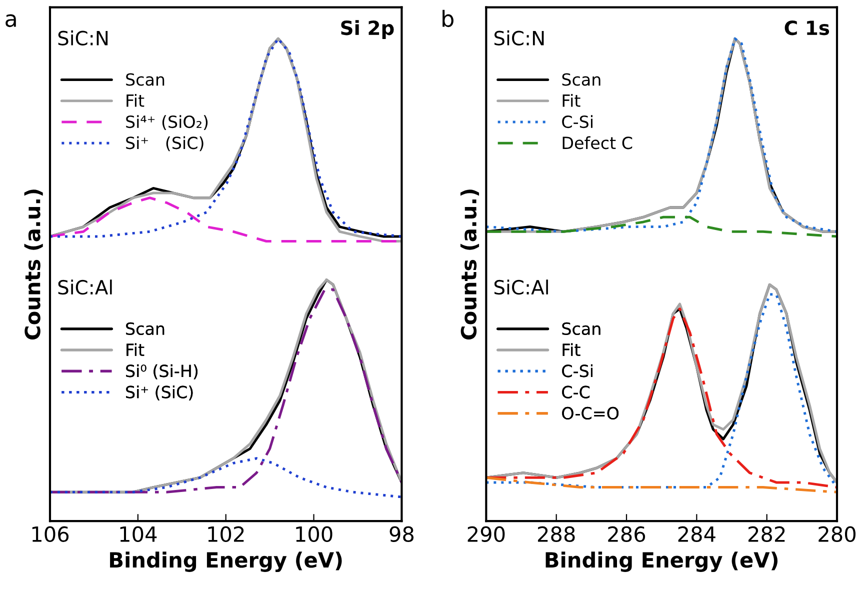  I want to click on x-tick-label: 100, so click(314, 534).